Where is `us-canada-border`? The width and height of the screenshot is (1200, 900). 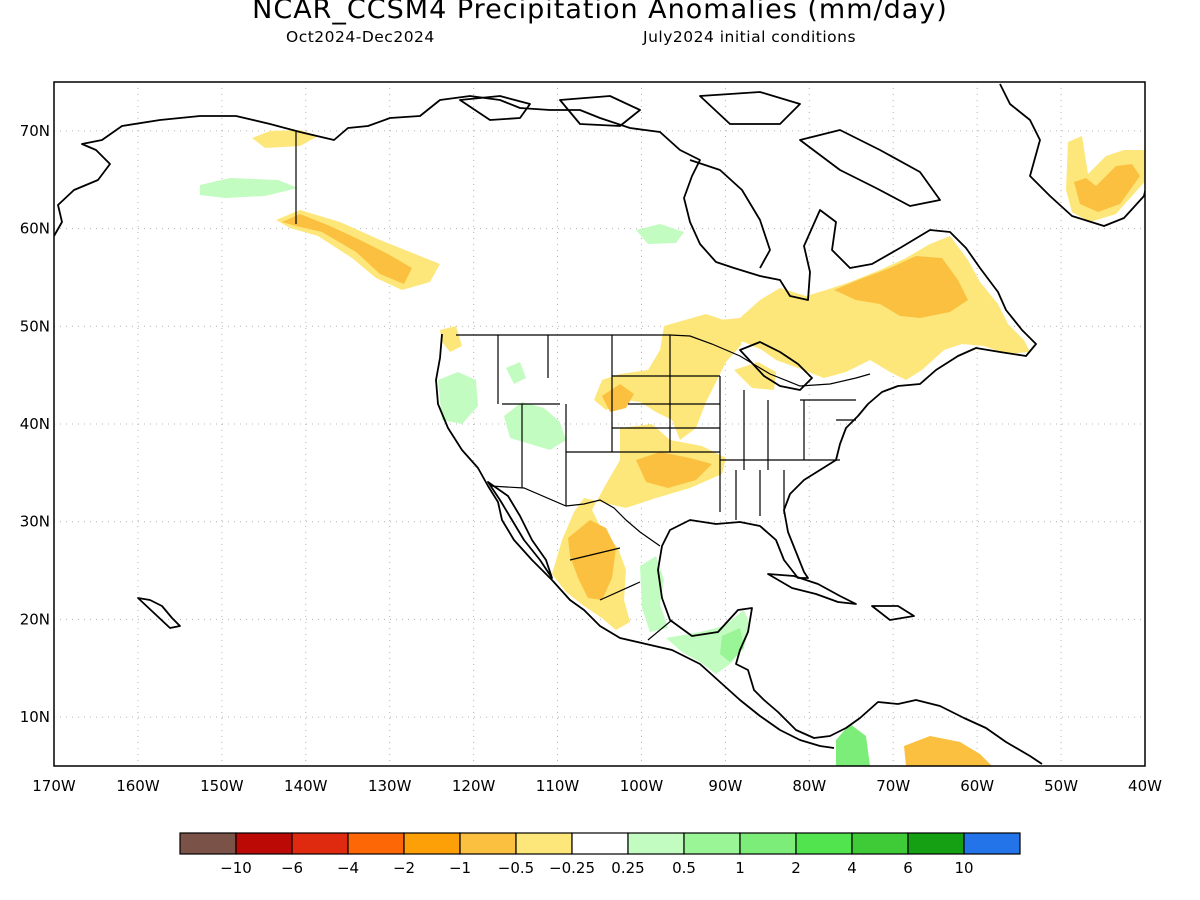
us-canada-border is located at coordinates (663, 360).